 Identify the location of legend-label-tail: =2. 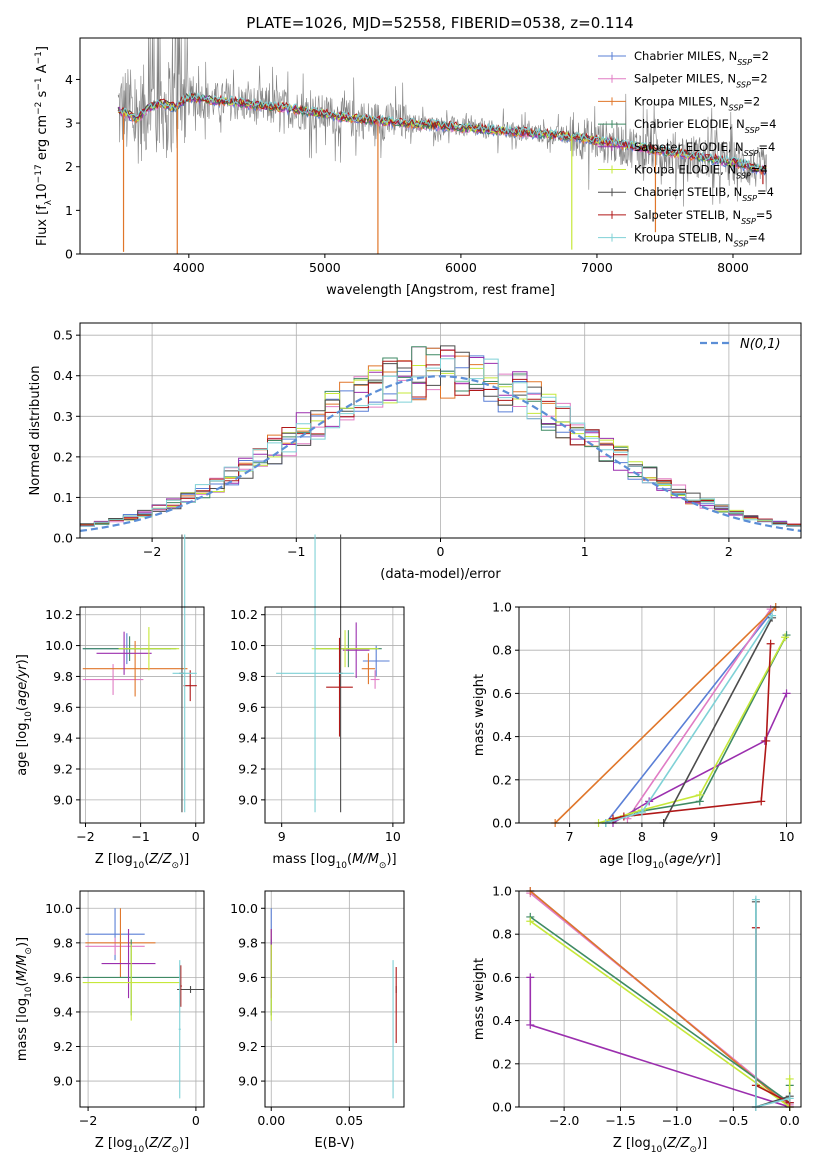
(760, 56).